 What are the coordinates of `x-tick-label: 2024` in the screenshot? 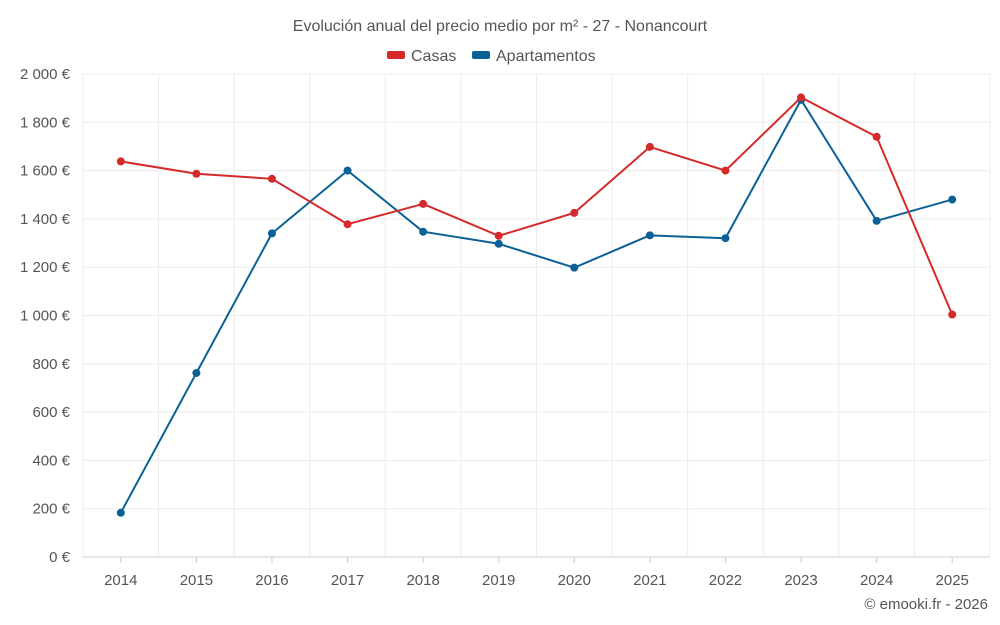 It's located at (876, 580).